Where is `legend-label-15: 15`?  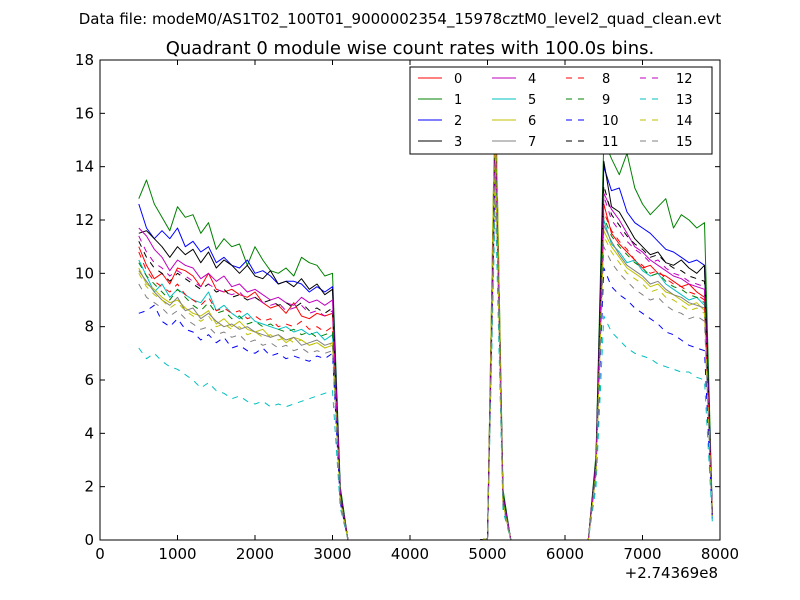 legend-label-15: 15 is located at coordinates (684, 142).